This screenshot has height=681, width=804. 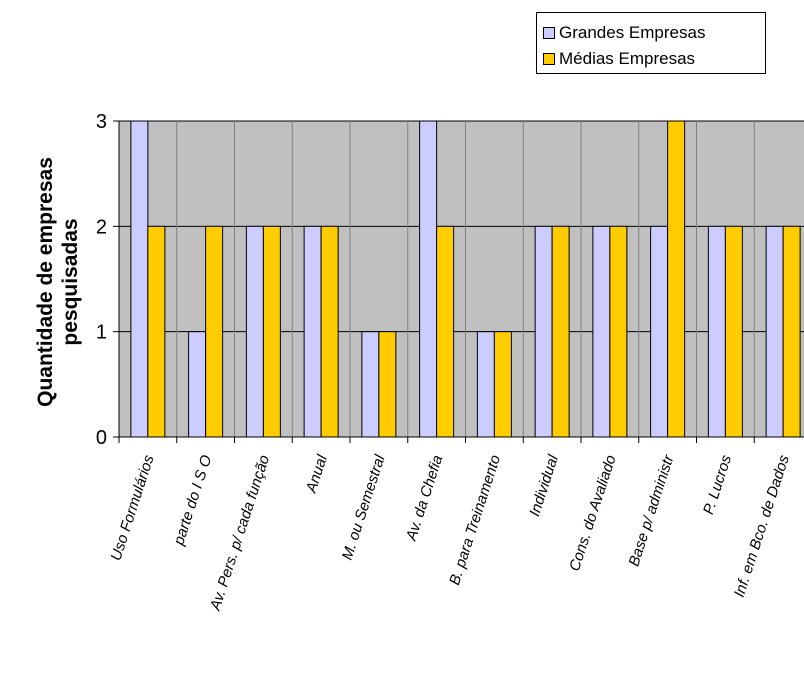 I want to click on y-axis-label: Quantidade de empresas pesquisadas, so click(x=58, y=282).